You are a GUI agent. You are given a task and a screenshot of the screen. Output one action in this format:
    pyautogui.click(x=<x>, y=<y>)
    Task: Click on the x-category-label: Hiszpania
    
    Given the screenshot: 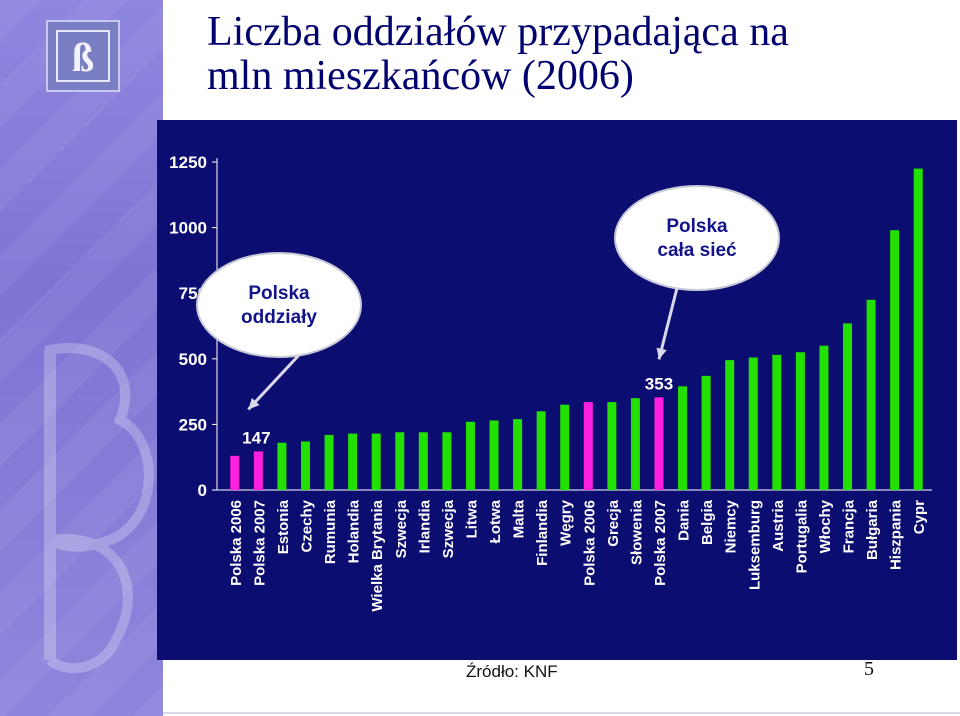 What is the action you would take?
    pyautogui.click(x=896, y=534)
    